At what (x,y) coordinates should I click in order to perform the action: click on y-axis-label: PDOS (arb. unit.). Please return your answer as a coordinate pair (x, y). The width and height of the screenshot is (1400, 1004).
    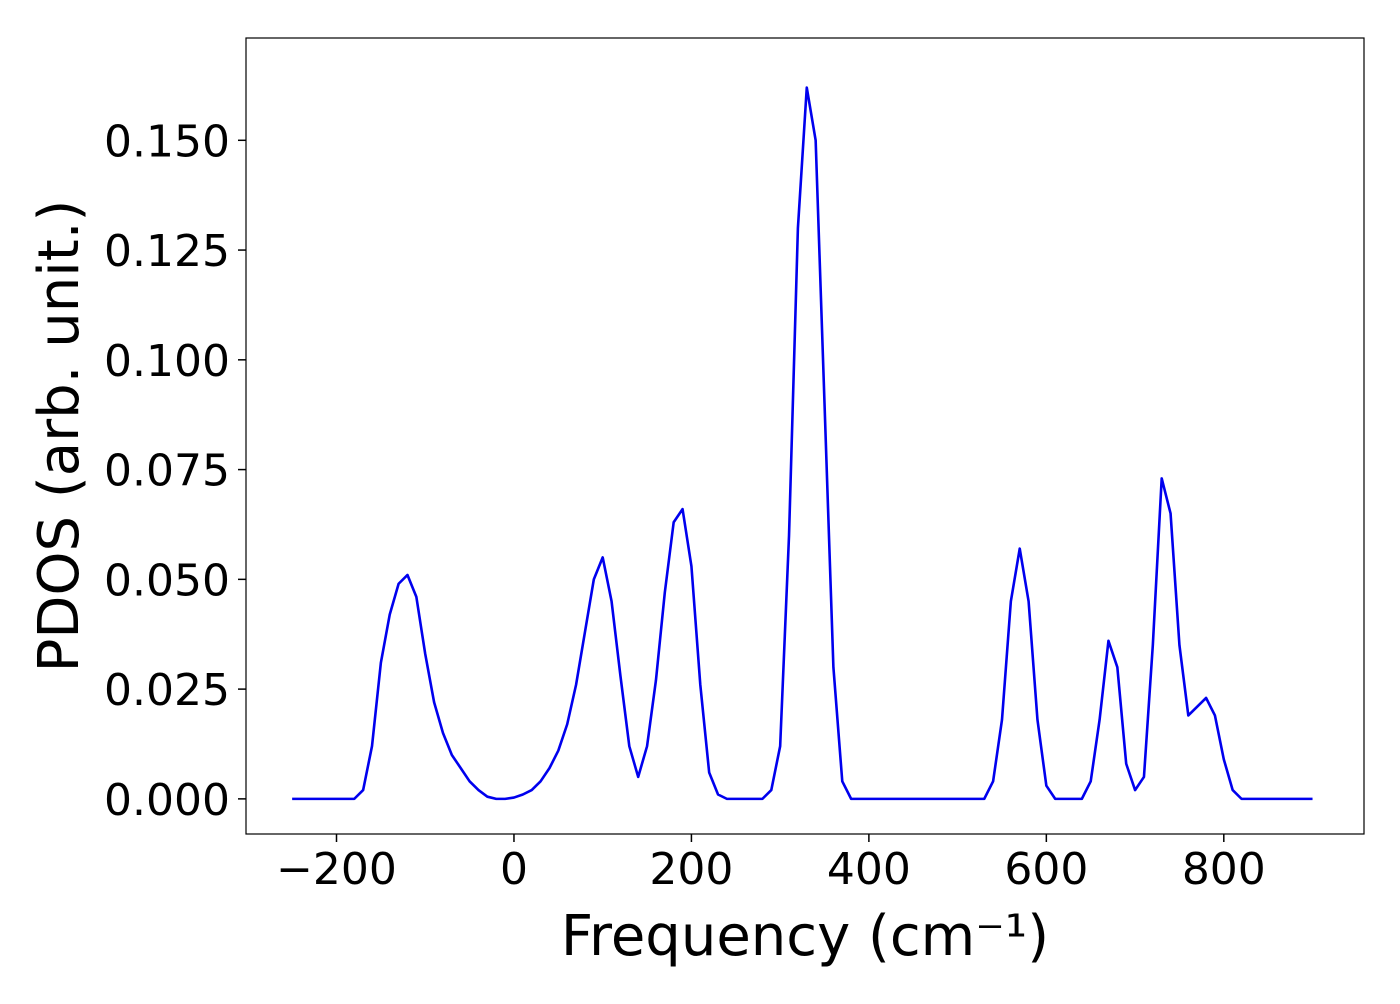
    Looking at the image, I should click on (59, 436).